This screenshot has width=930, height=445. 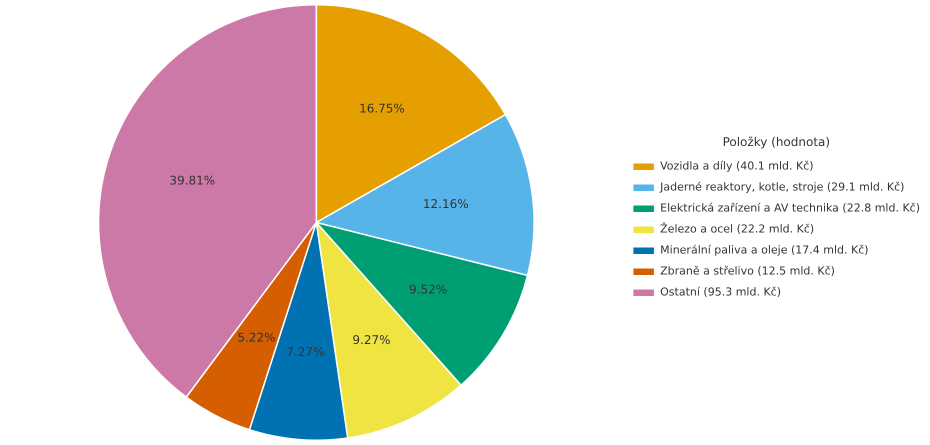 I want to click on legend-label: Železo a ocel (22.2 mld. Kč), so click(x=737, y=229).